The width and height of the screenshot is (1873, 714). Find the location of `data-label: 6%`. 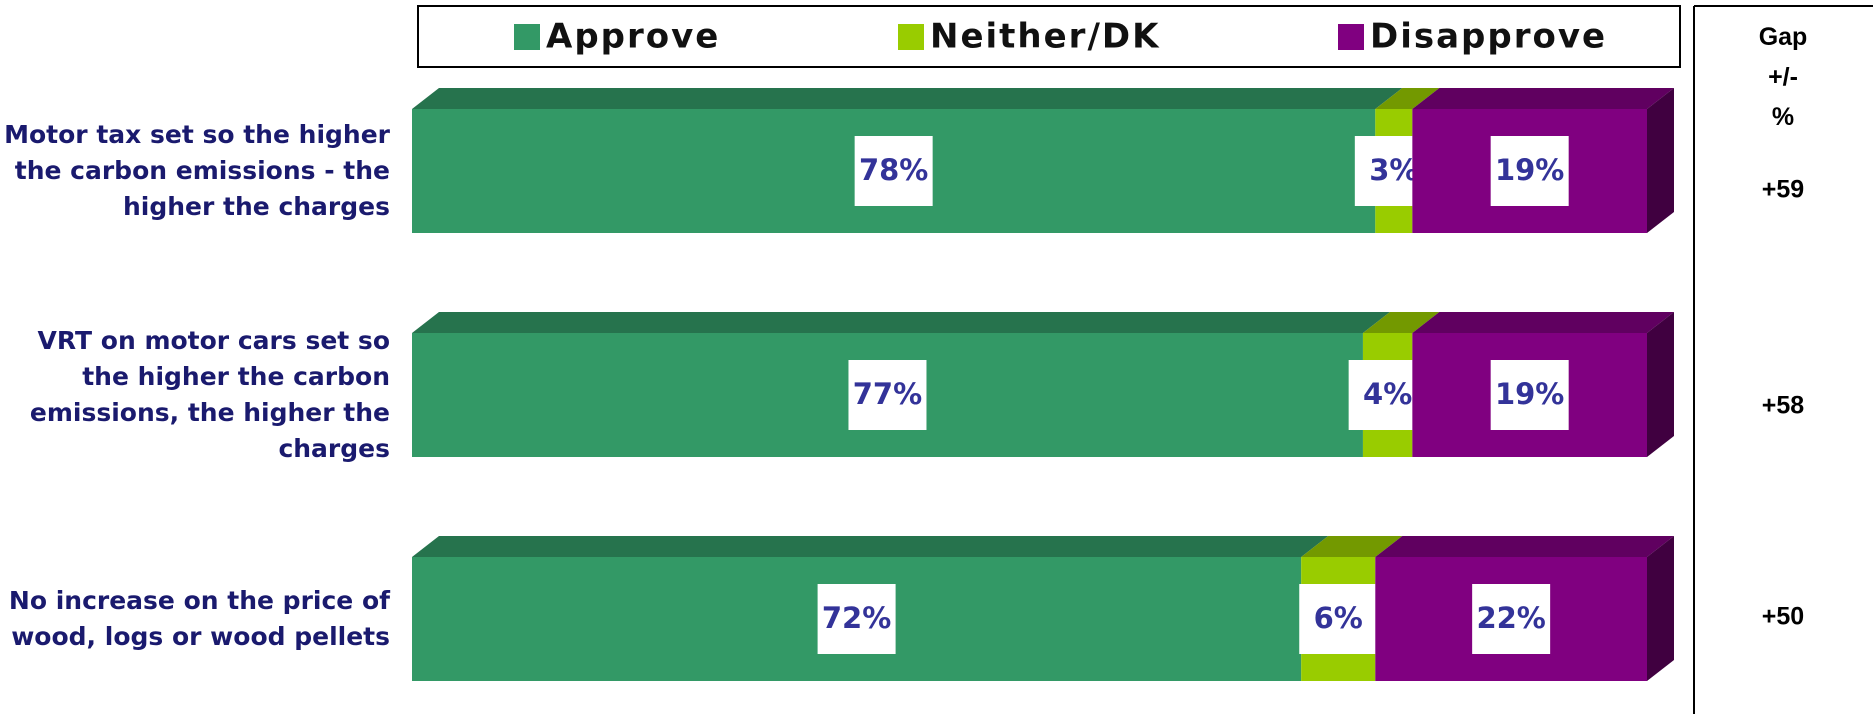

data-label: 6% is located at coordinates (1338, 618).